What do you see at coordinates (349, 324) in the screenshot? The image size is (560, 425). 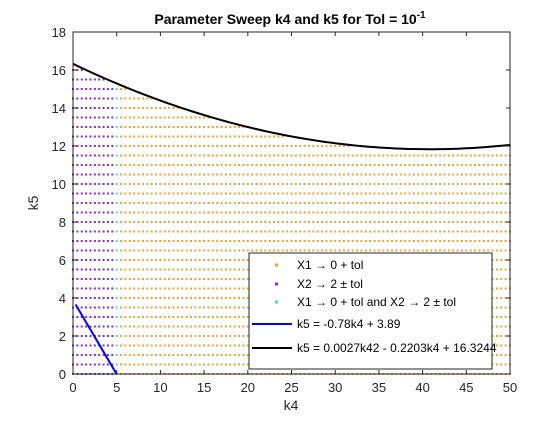 I see `legend-entry-label: k5 = -0.78k4 + 3.89` at bounding box center [349, 324].